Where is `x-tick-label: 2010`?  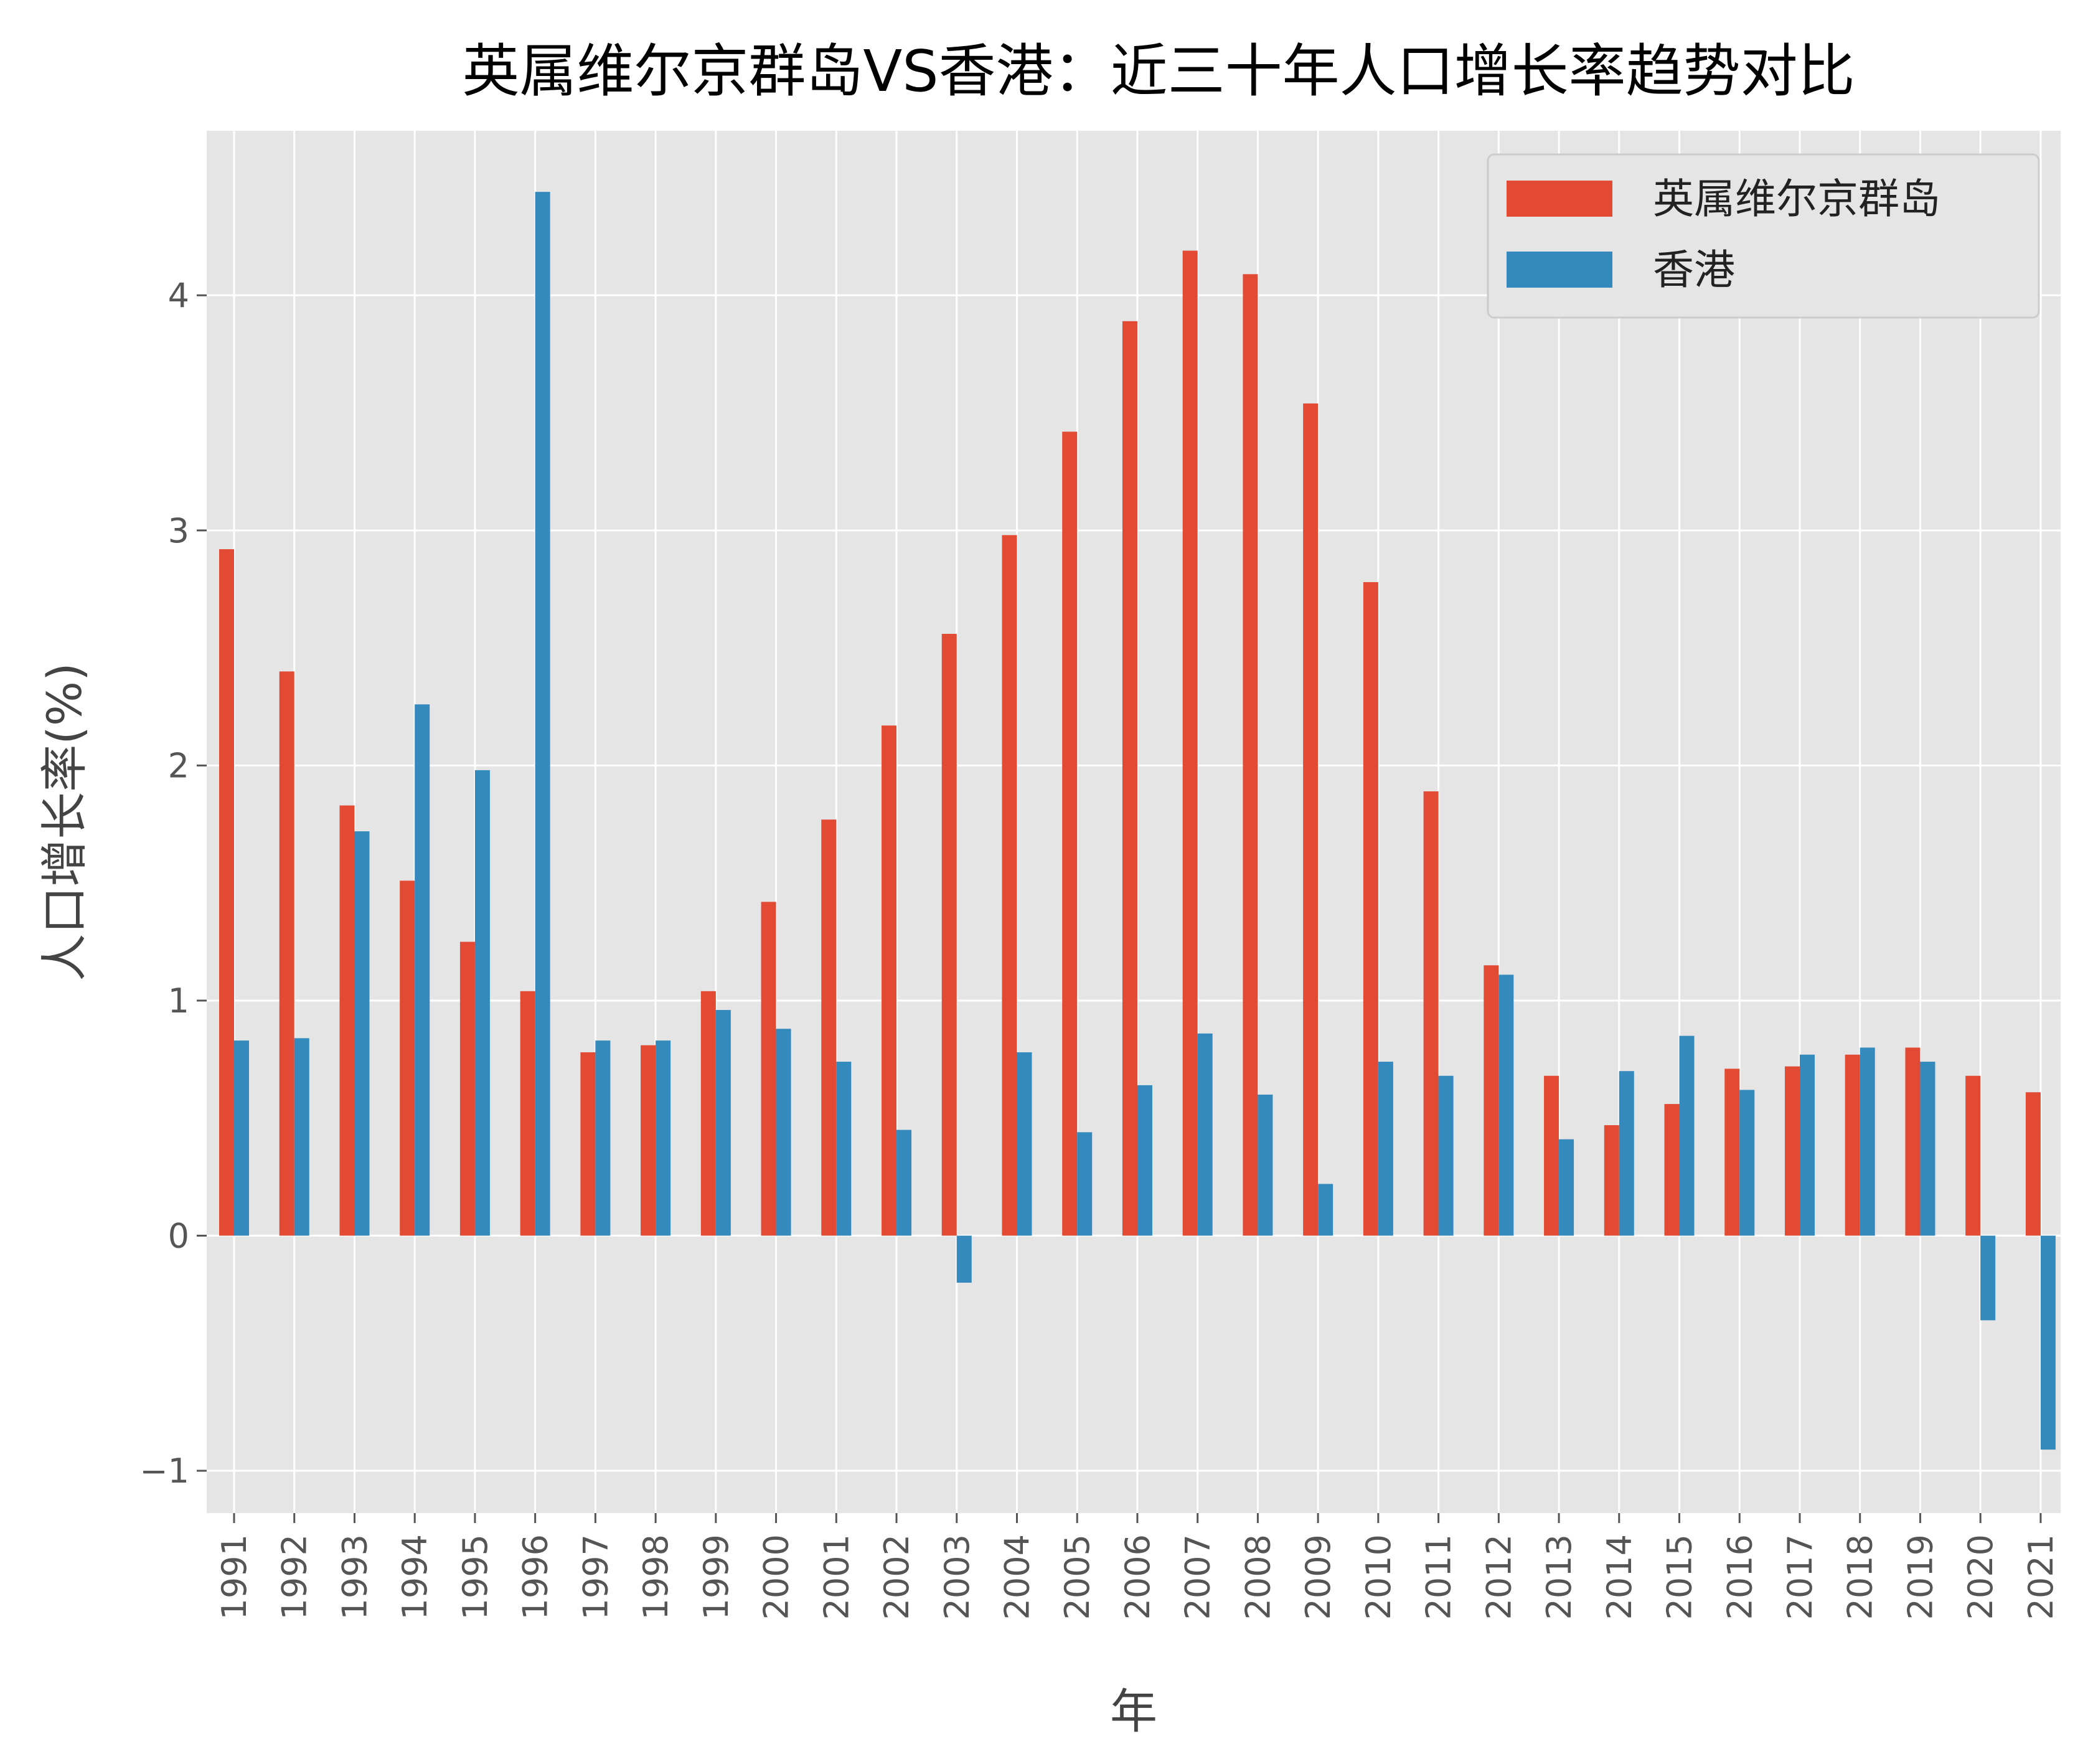 x-tick-label: 2010 is located at coordinates (1378, 1577).